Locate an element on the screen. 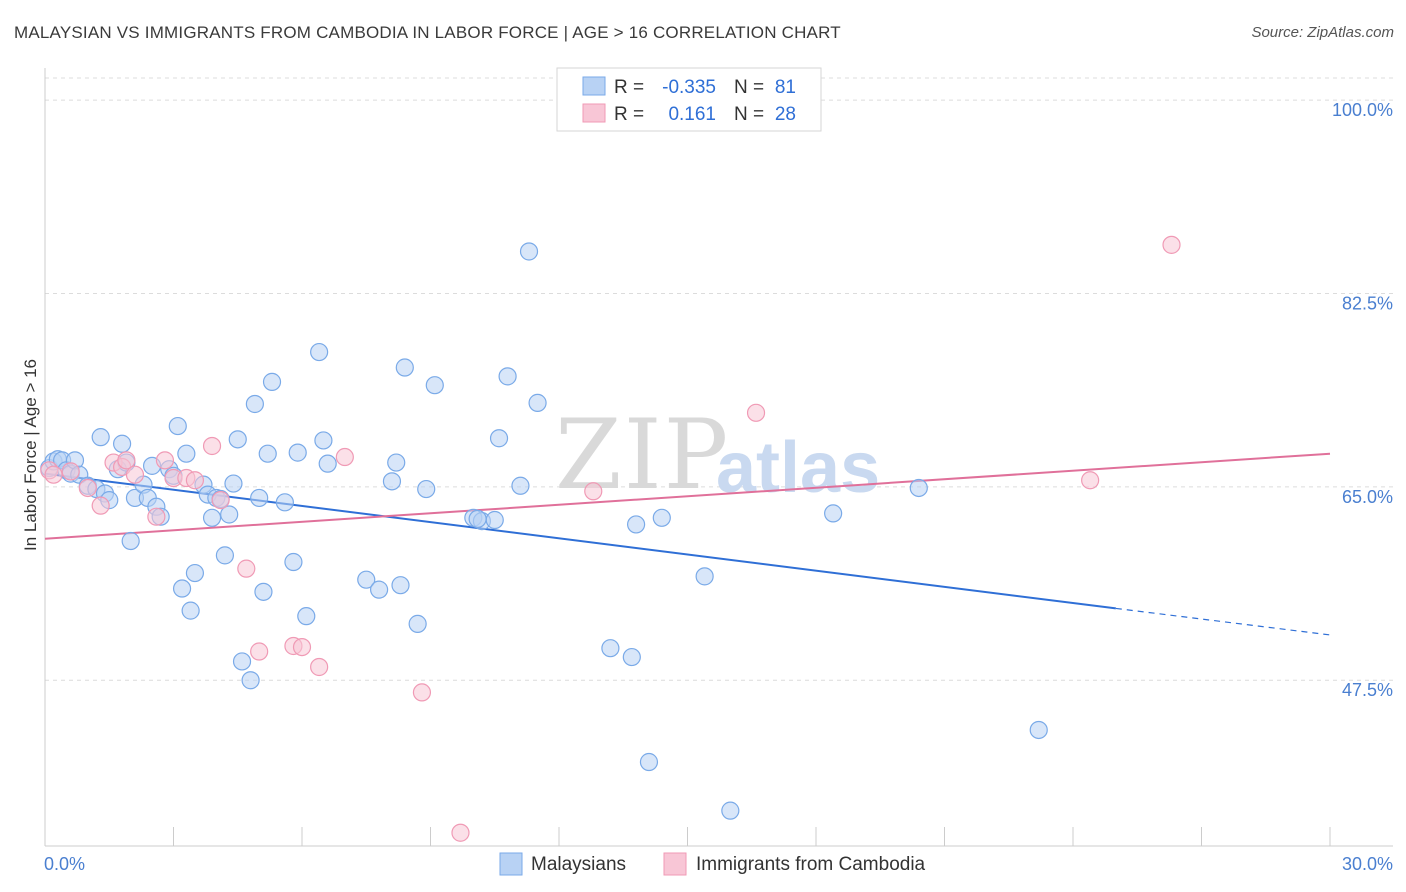  legend-r-value-1: -0.335 is located at coordinates (689, 87).